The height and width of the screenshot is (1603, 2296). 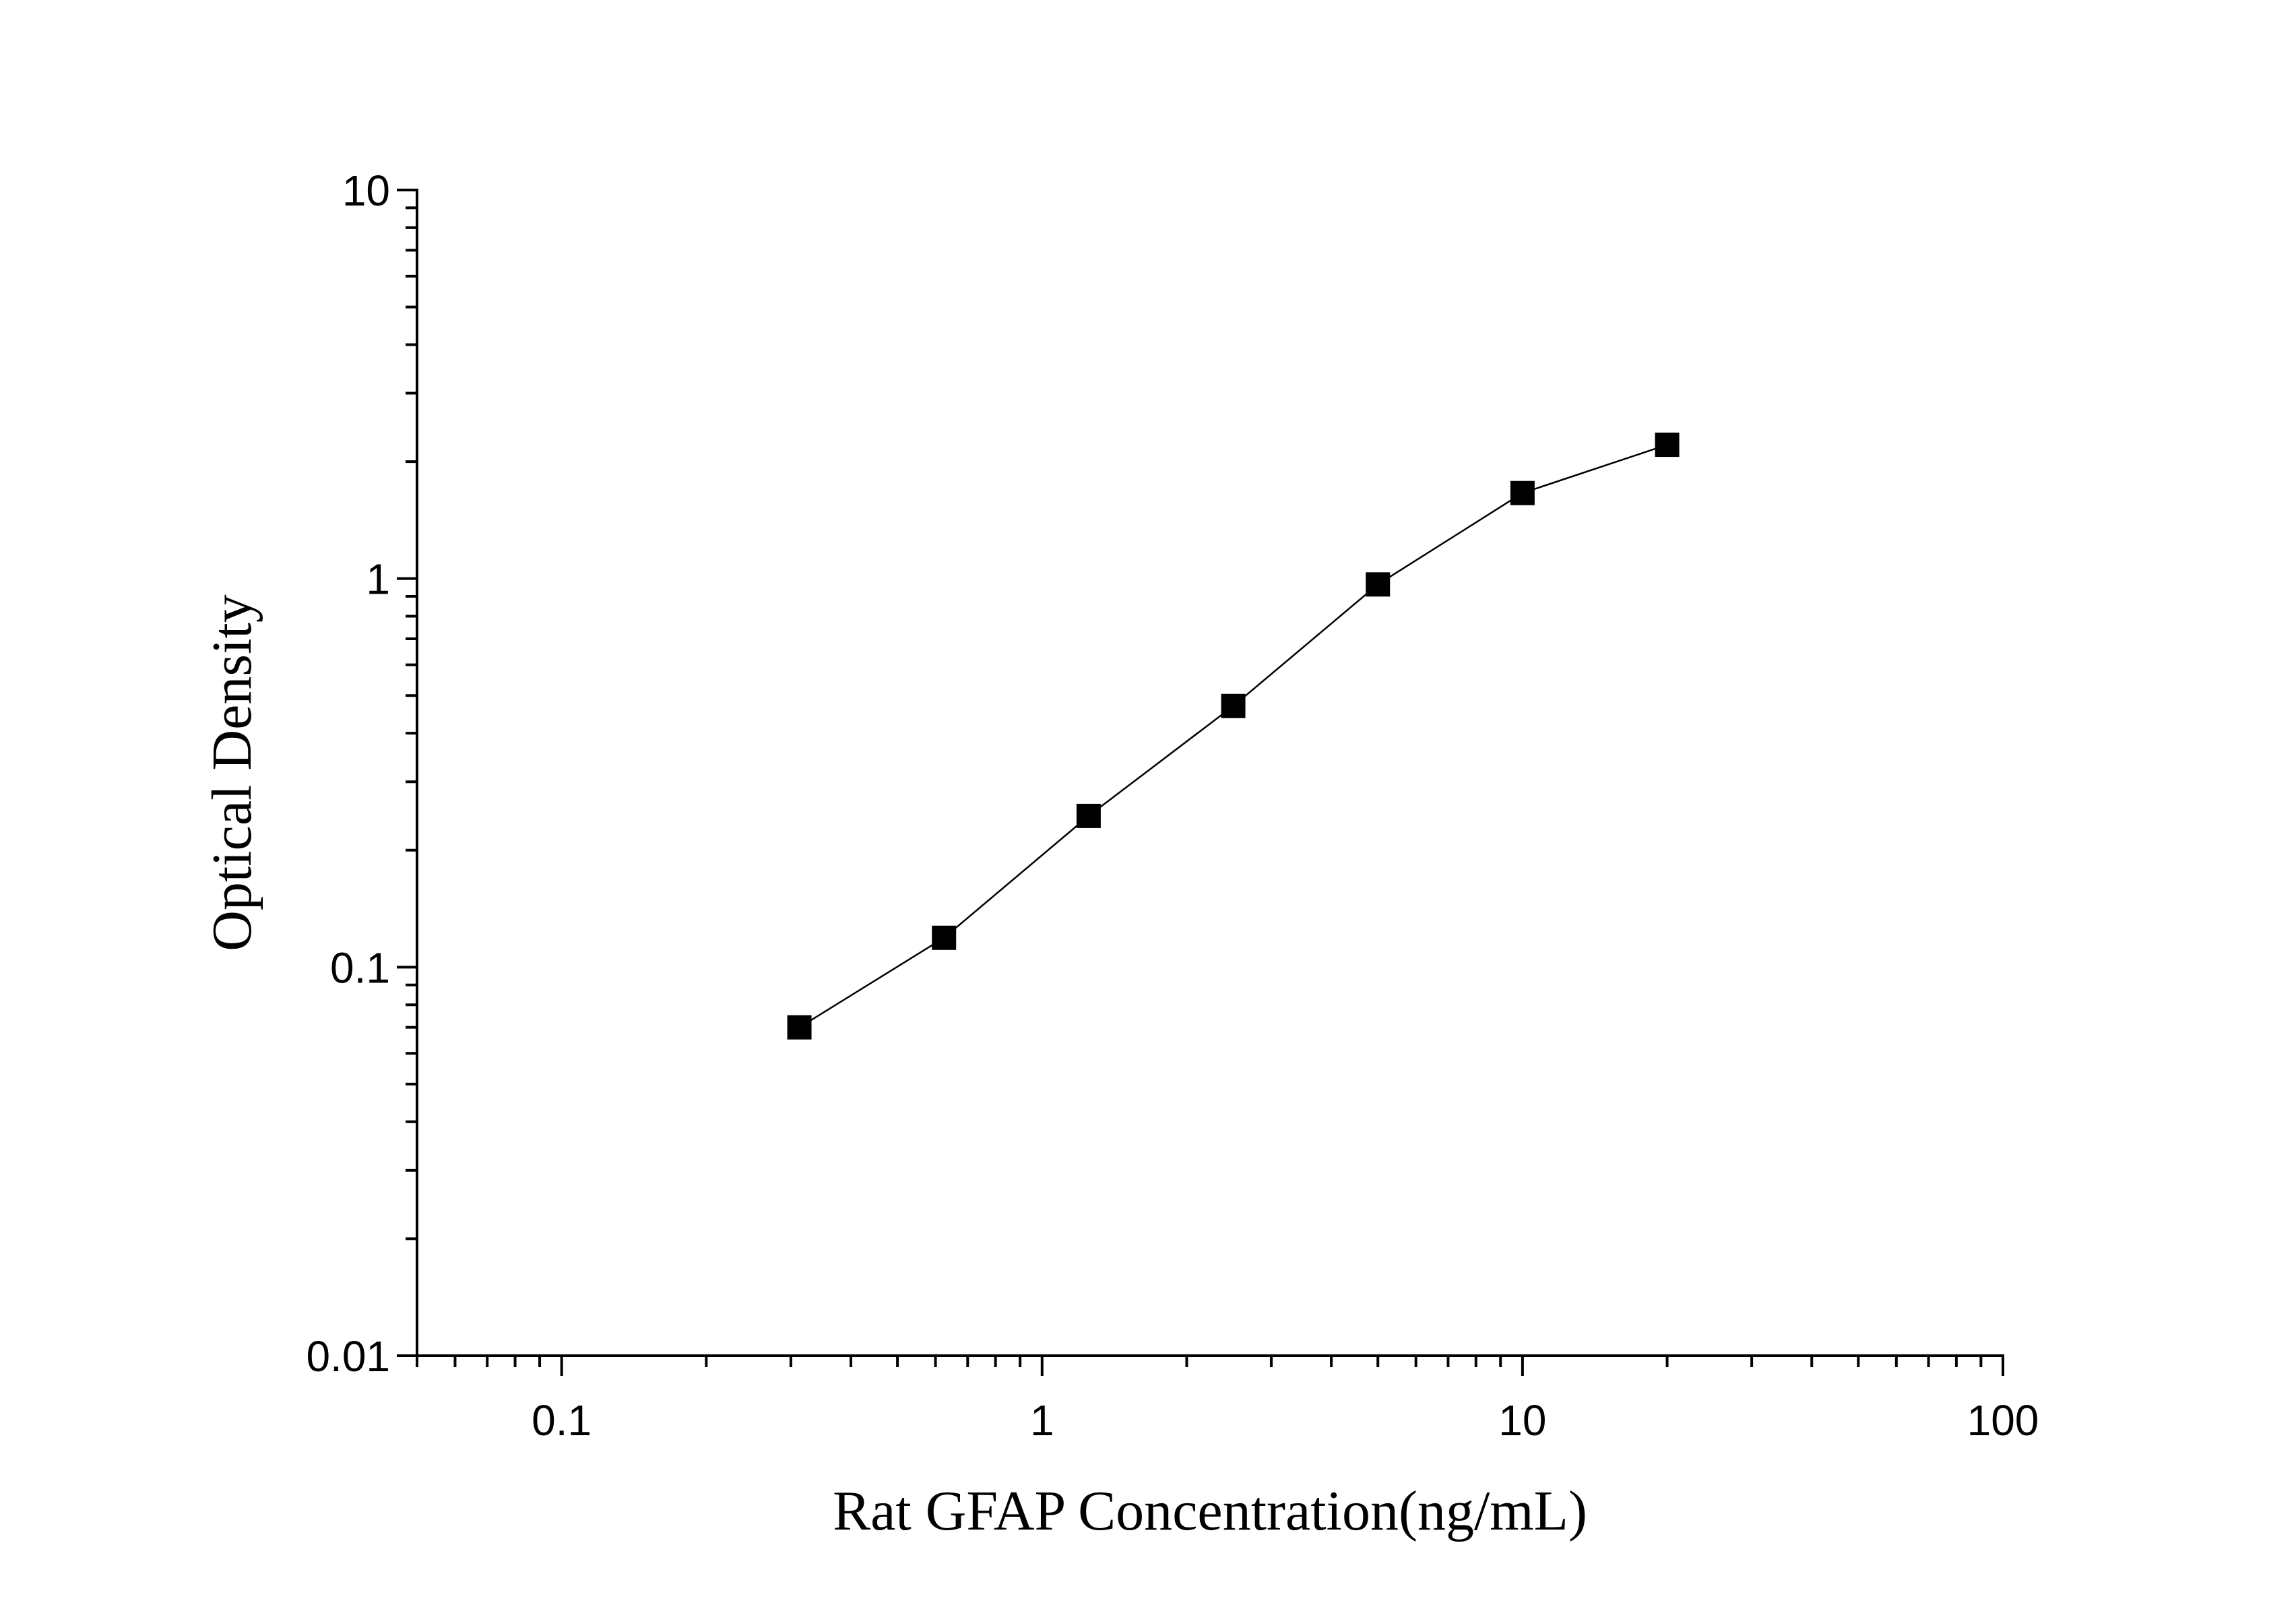 I want to click on x-tick-label: 0.1, so click(x=562, y=1420).